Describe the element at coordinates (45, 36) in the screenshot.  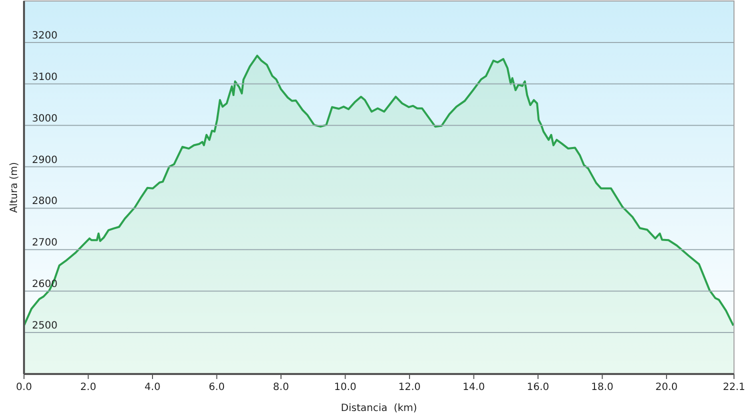
I see `y-tick-label: 3200` at that location.